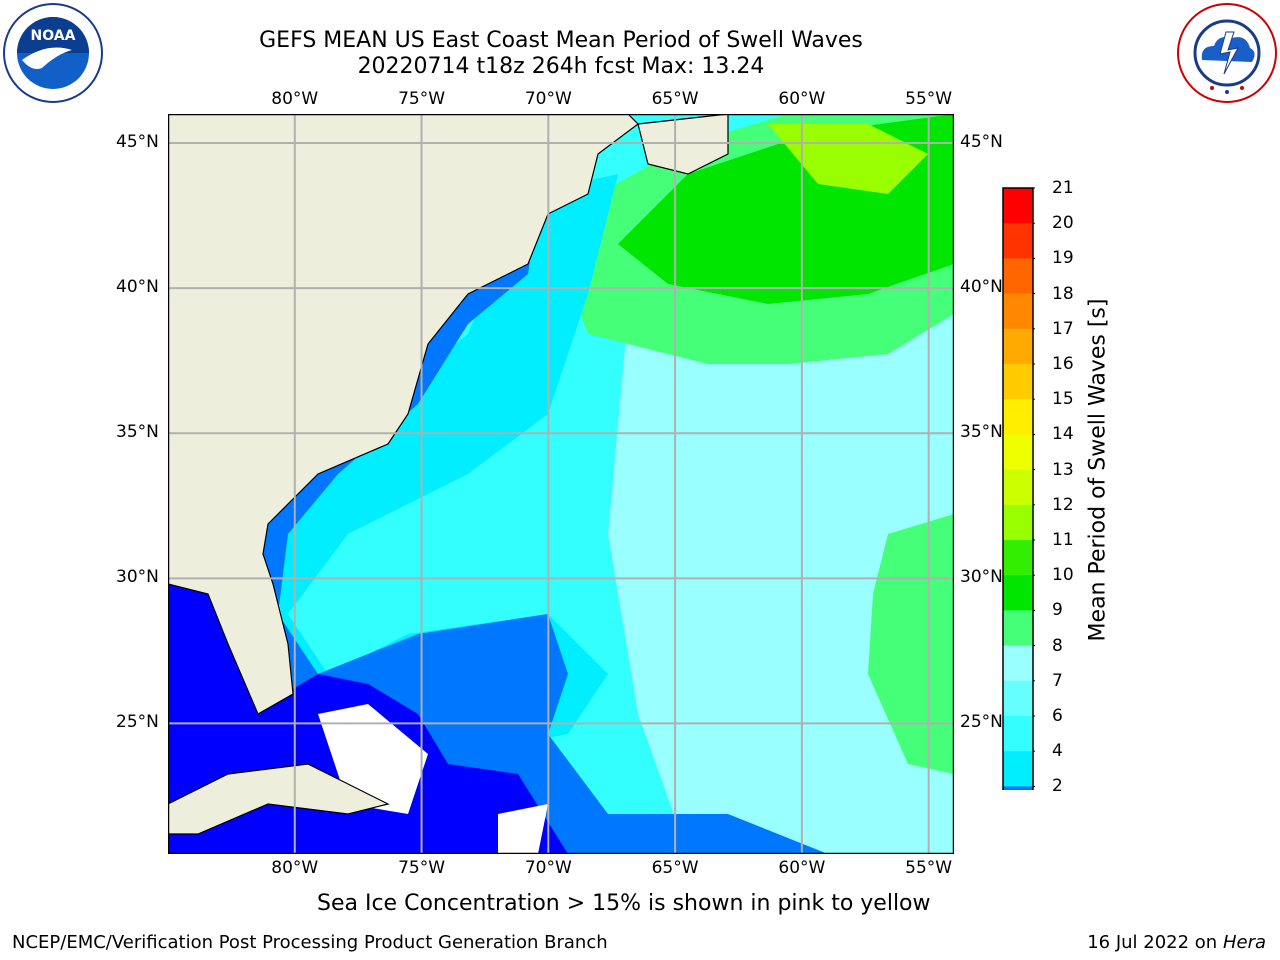  Describe the element at coordinates (1063, 434) in the screenshot. I see `colorbar-tick-label: 14` at that location.